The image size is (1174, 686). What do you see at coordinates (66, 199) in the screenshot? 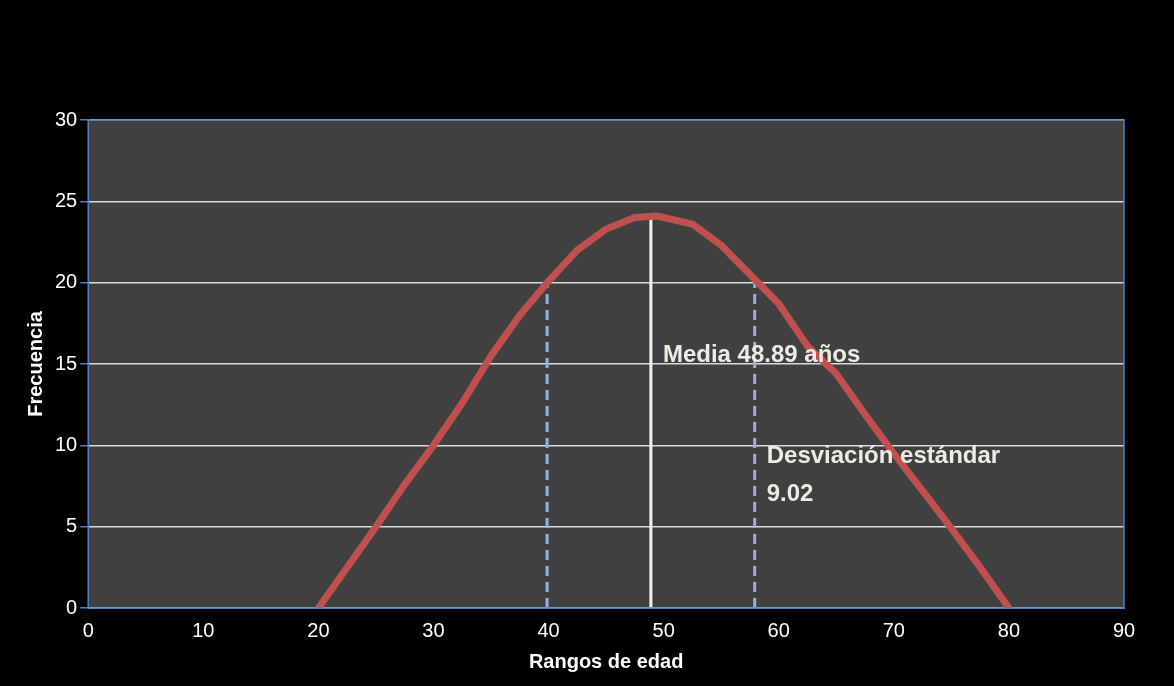
I see `y-tick-label: 25` at bounding box center [66, 199].